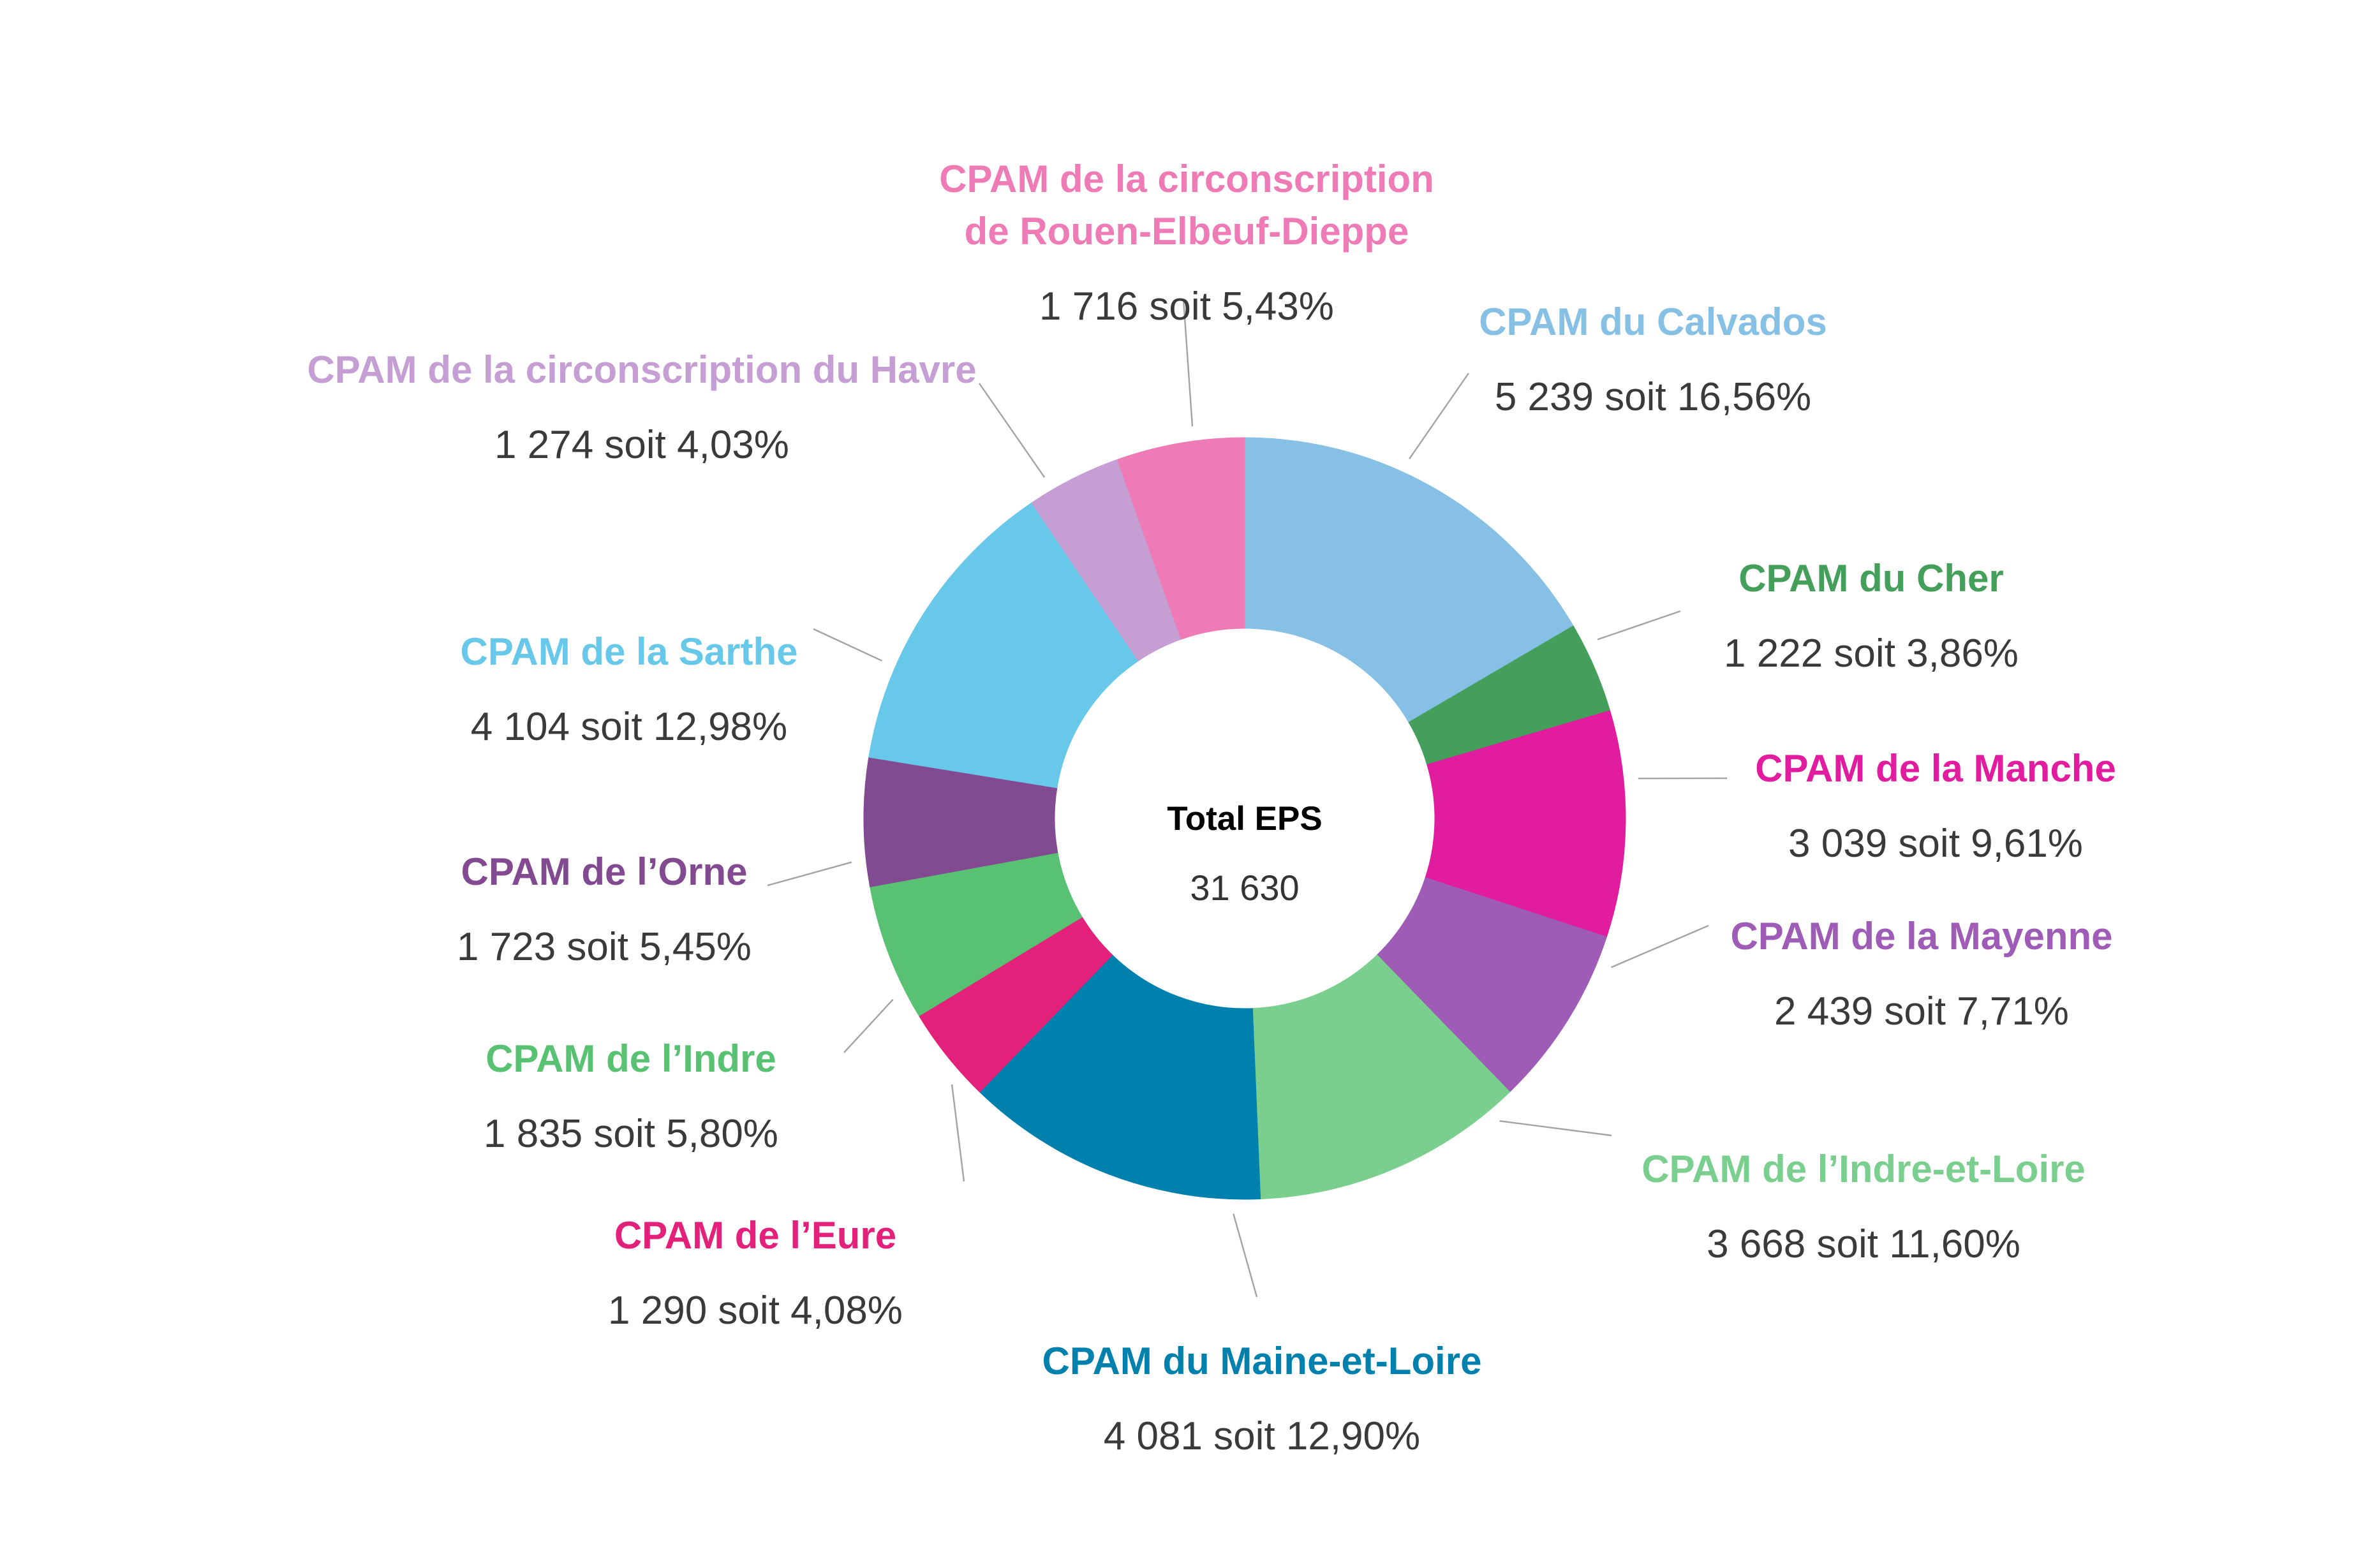  I want to click on label-calvados-name: CPAM du Calvados, so click(1653, 321).